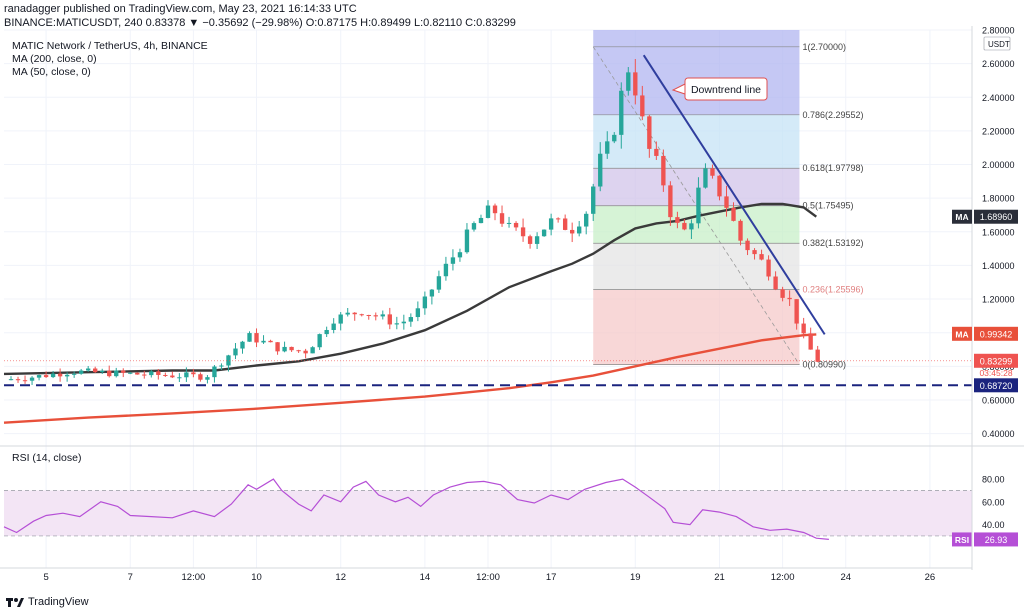  What do you see at coordinates (719, 577) in the screenshot?
I see `time-tick-label: 21` at bounding box center [719, 577].